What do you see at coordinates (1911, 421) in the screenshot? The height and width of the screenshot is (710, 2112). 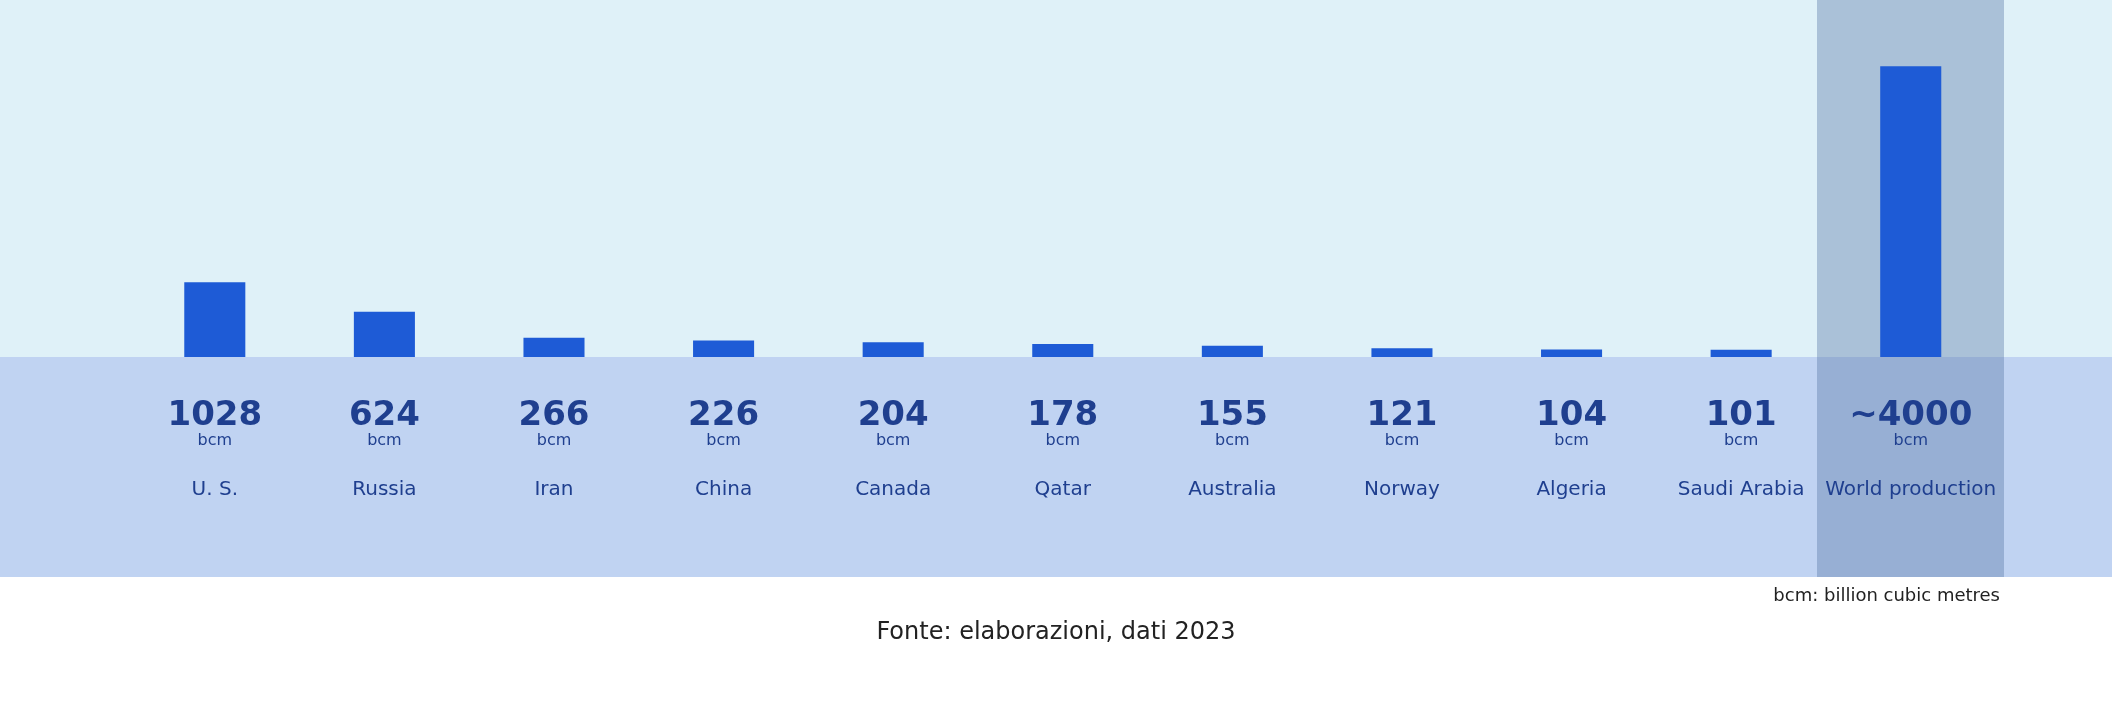 I see `data-label: ~4000 bcm` at bounding box center [1911, 421].